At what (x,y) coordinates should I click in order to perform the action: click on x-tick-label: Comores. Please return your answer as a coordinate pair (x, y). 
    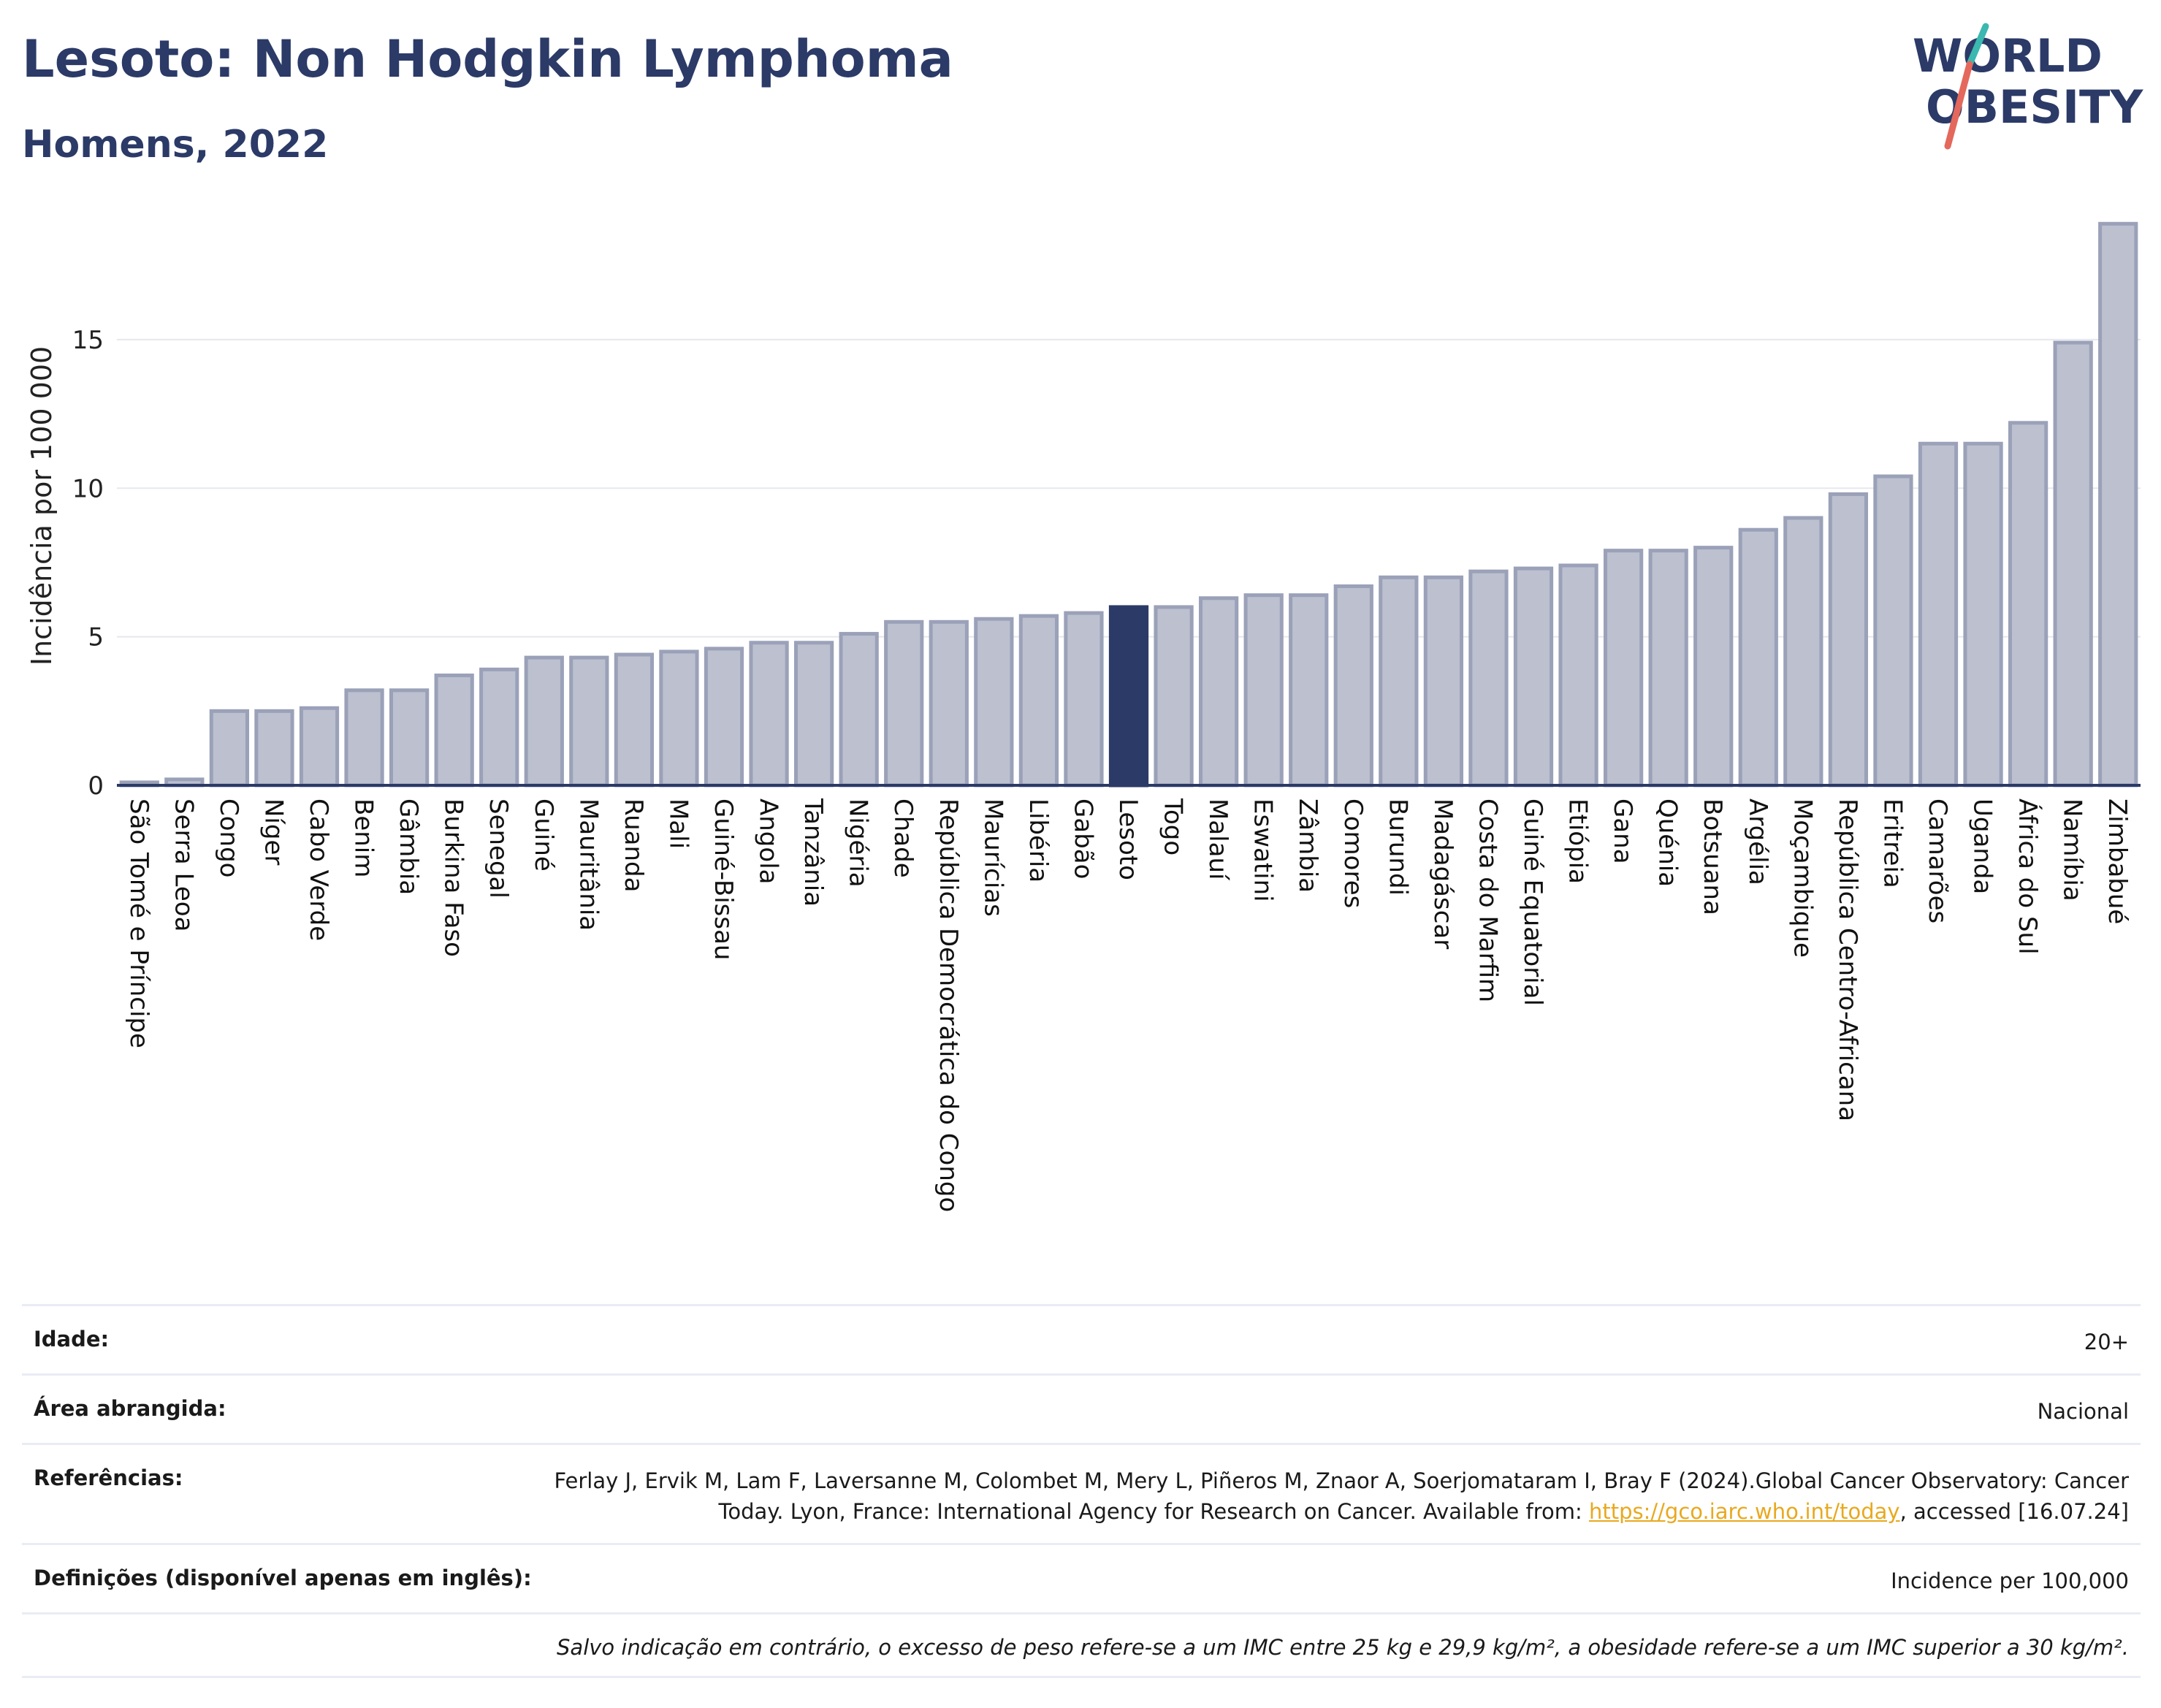
    Looking at the image, I should click on (1353, 853).